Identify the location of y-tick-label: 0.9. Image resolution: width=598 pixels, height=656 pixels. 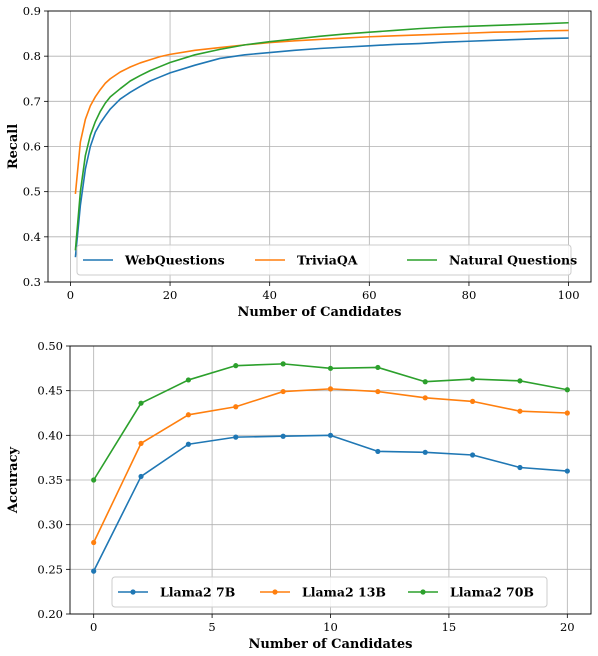
(32, 11).